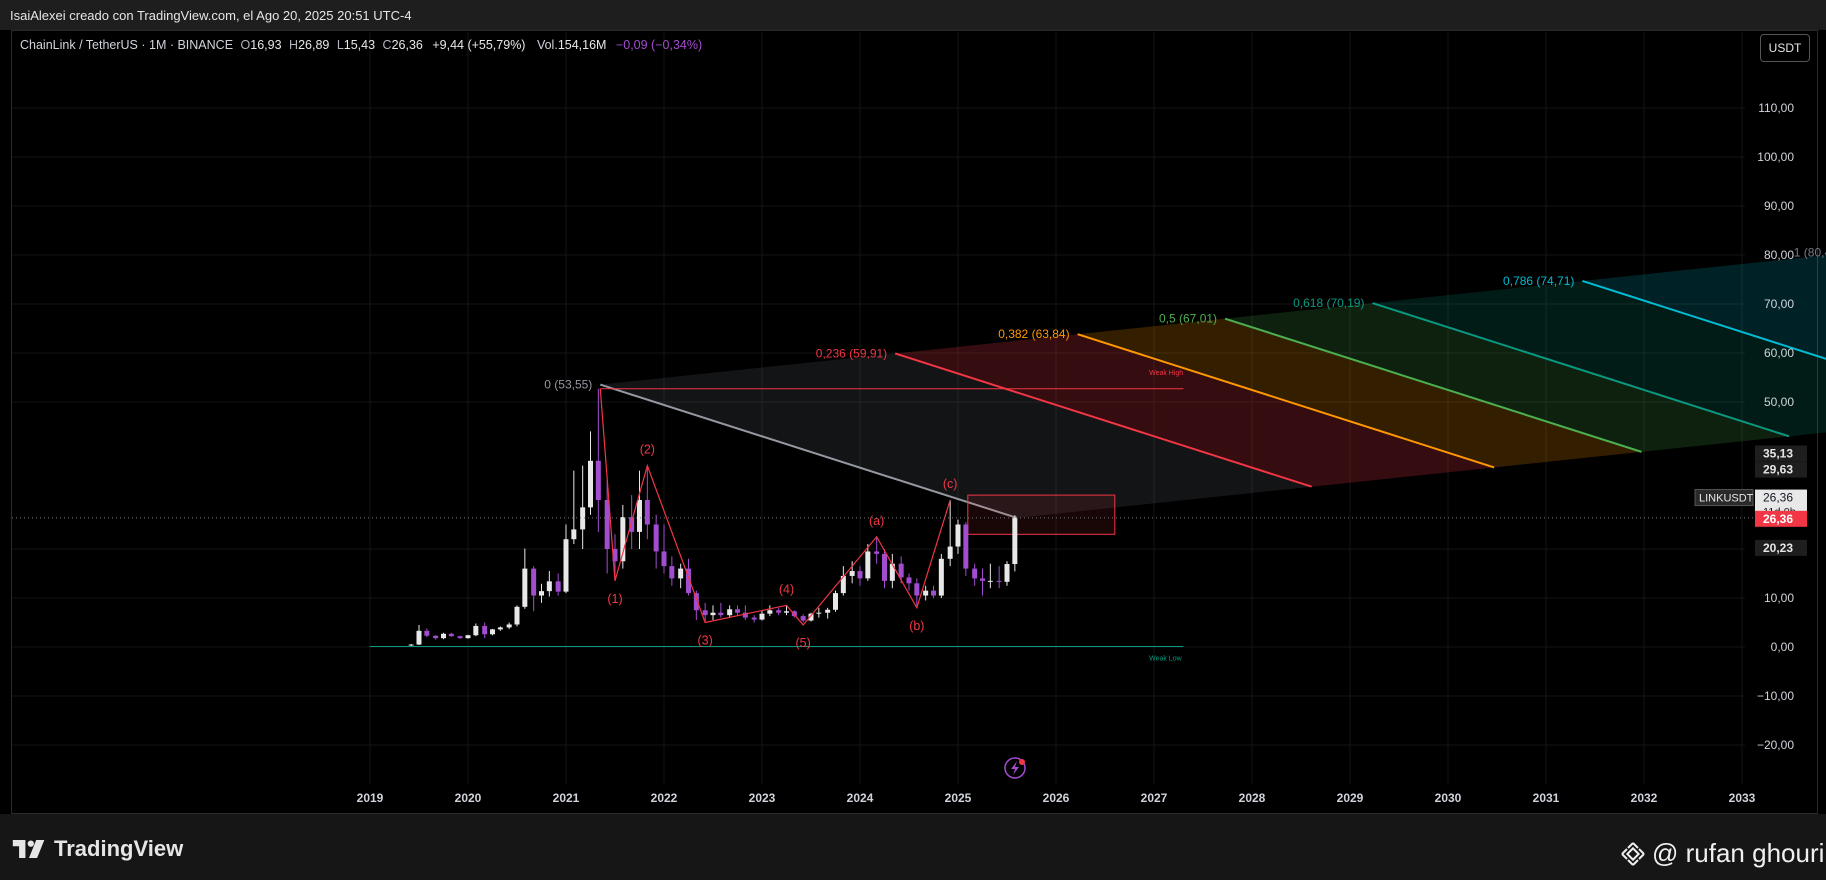  I want to click on level-badge-low: 20,23, so click(1781, 547).